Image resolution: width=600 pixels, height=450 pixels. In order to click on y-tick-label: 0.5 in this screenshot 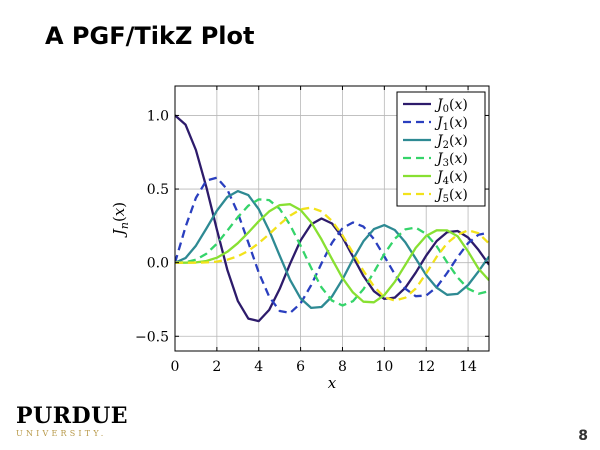, I will do `click(158, 190)`.